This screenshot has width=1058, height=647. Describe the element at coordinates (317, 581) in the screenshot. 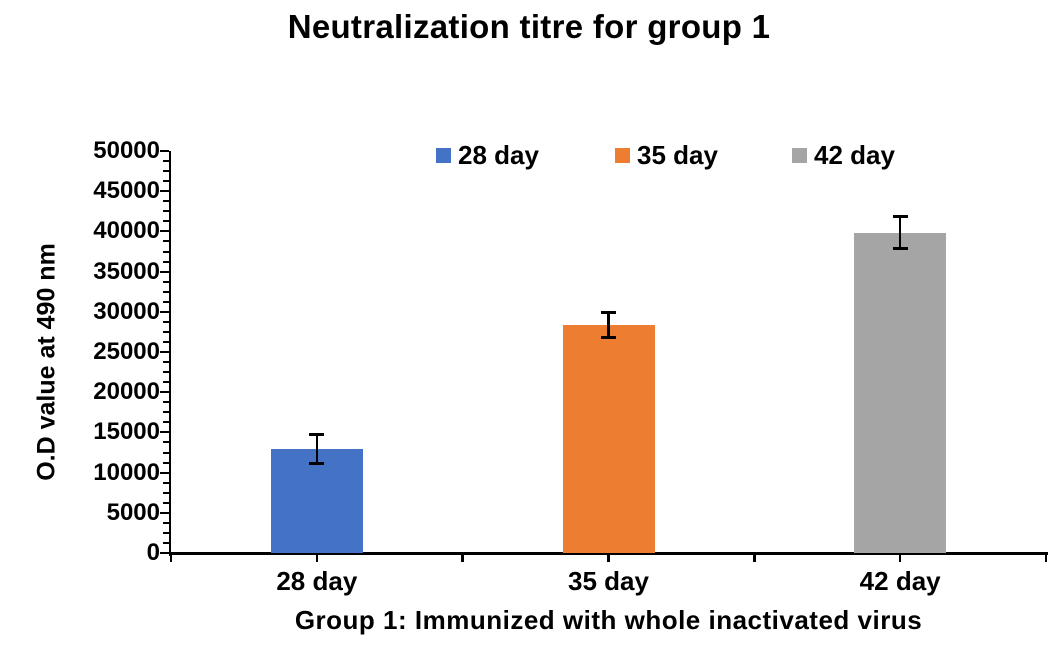

I see `x-category-label: 28 day` at that location.